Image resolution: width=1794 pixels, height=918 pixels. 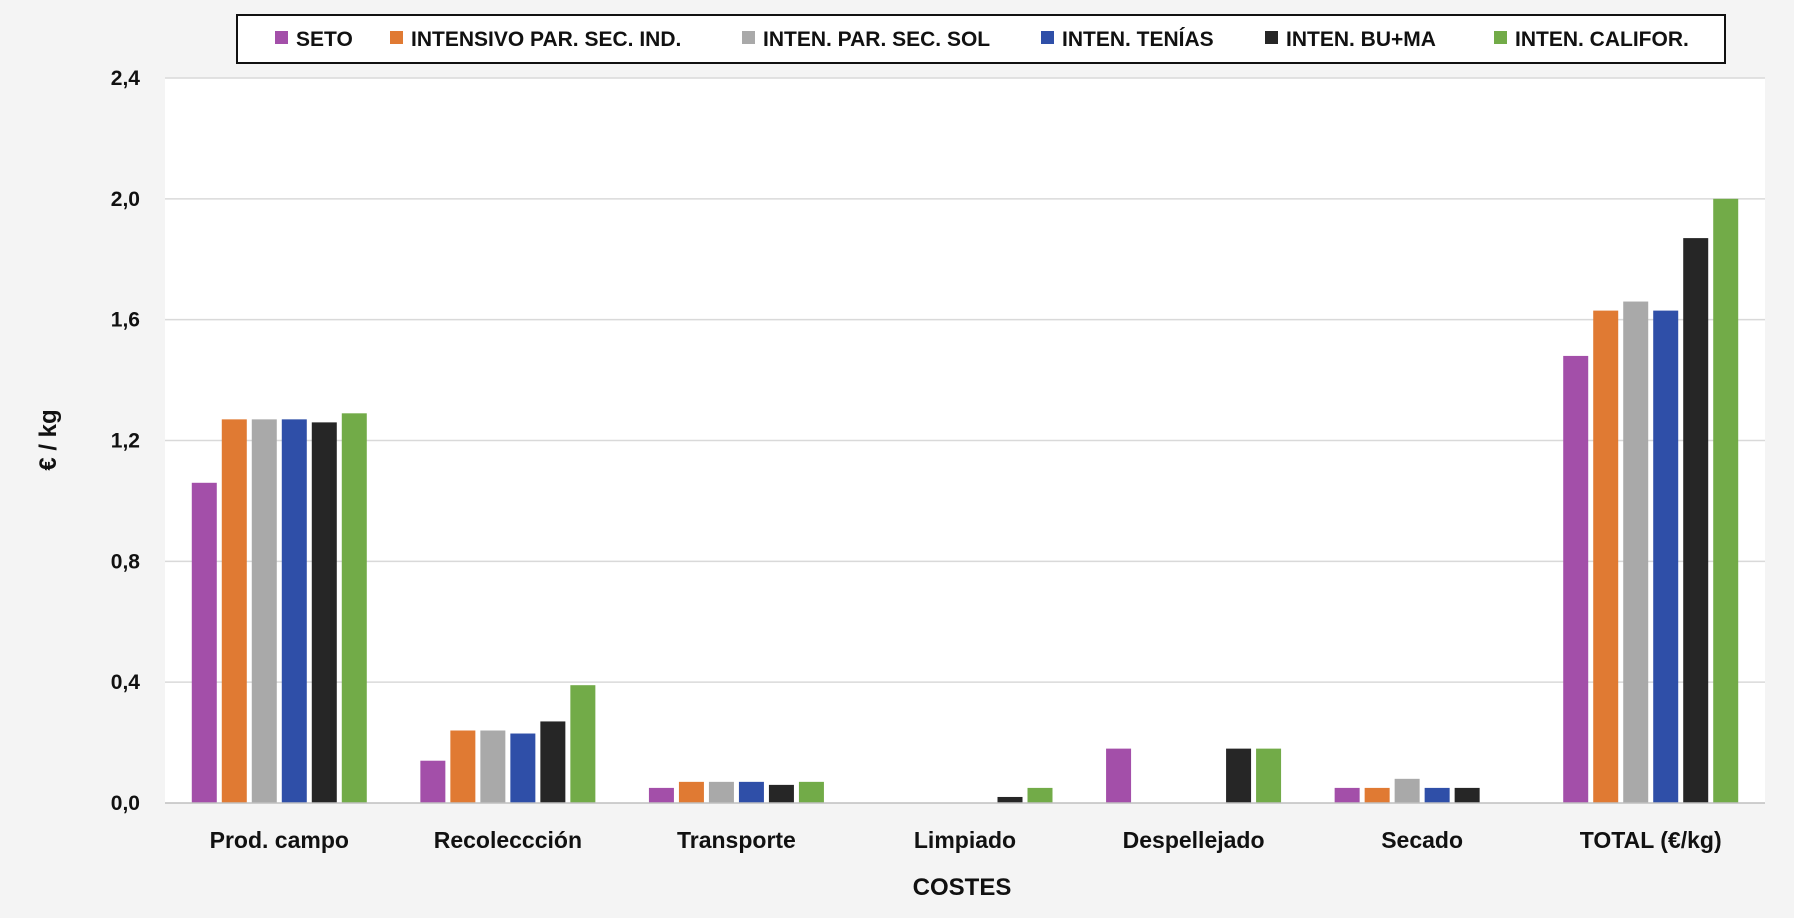 I want to click on legend-label: INTEN. PAR. SEC. SOL, so click(x=876, y=39).